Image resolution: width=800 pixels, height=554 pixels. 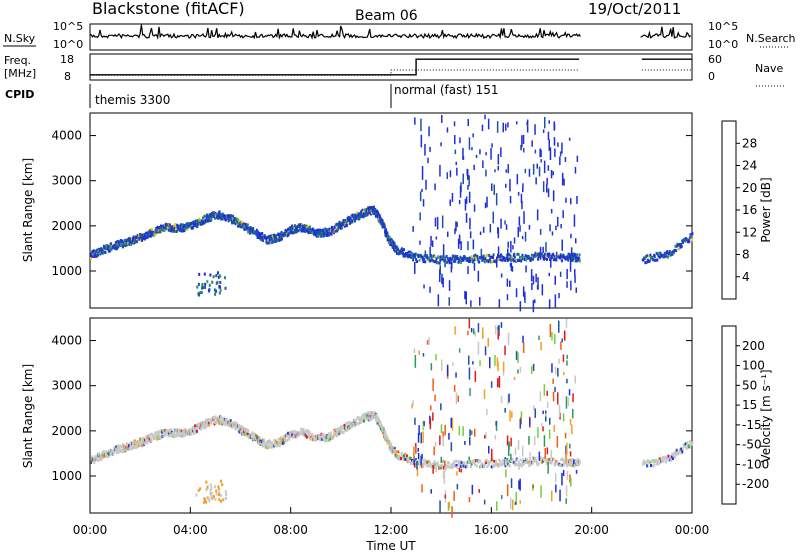 I want to click on frequency-frame, so click(x=391, y=67).